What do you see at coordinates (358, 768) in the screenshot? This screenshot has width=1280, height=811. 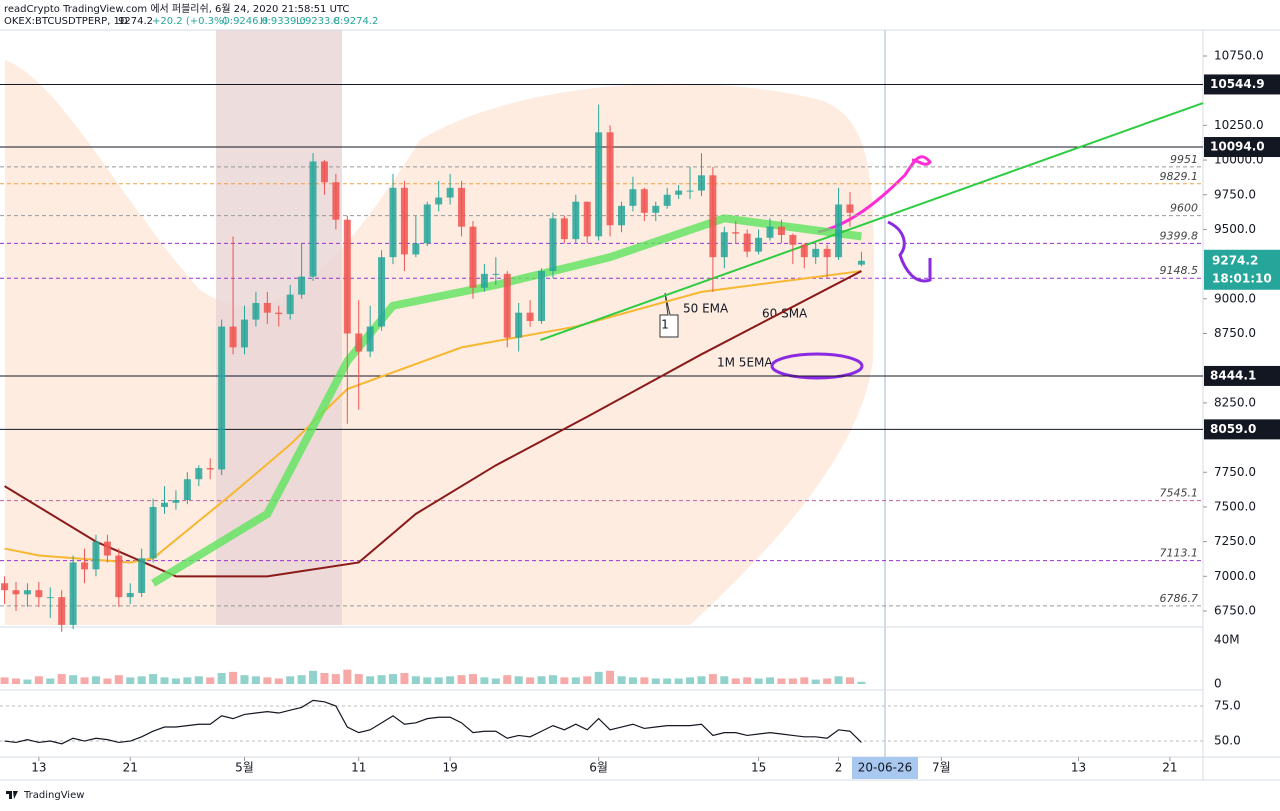 I see `x-tick-label: 11` at bounding box center [358, 768].